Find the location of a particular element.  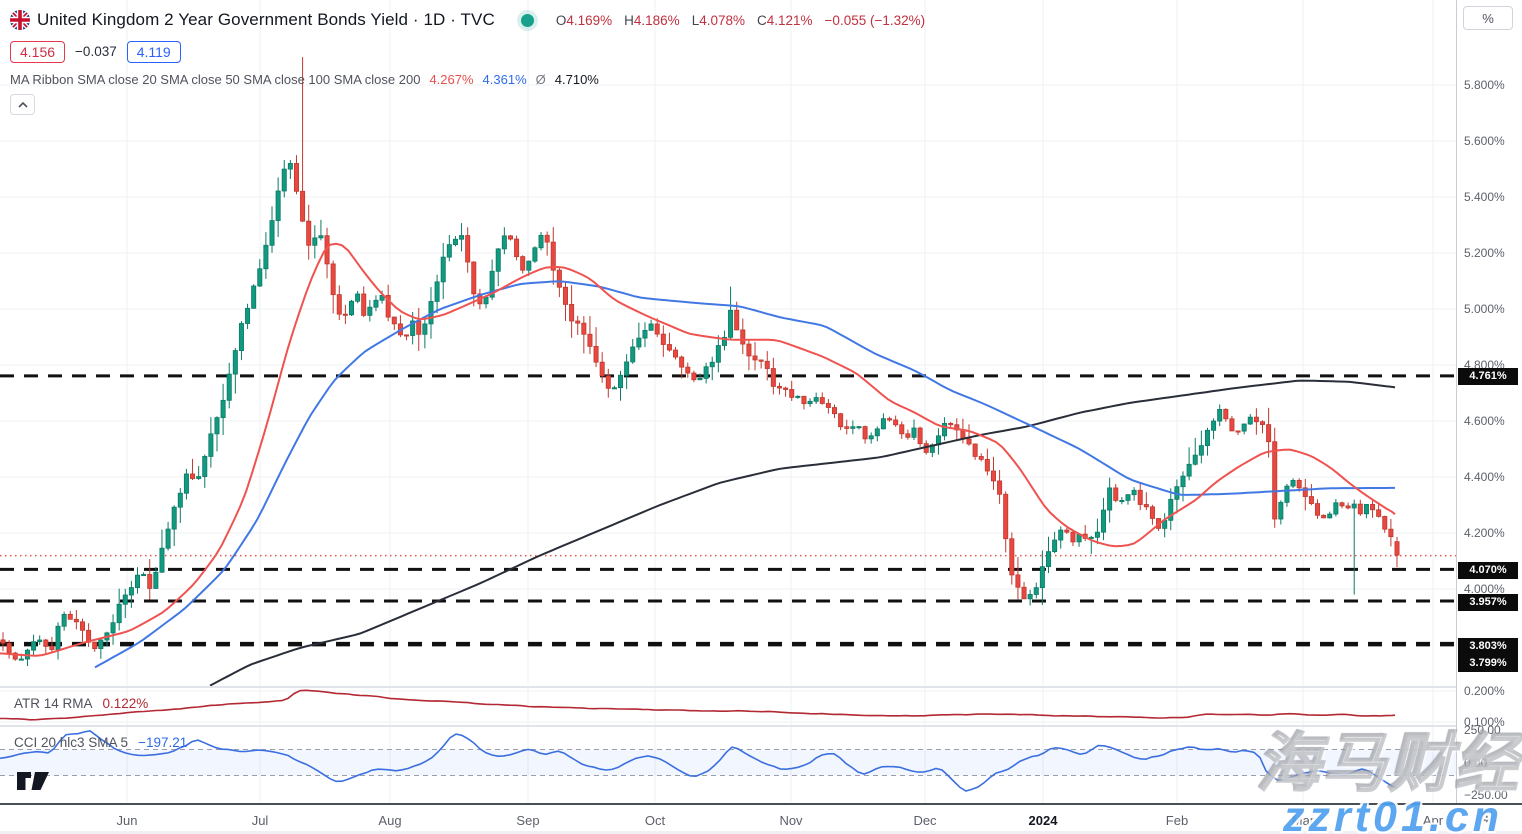

pane-separators is located at coordinates (728, 706).